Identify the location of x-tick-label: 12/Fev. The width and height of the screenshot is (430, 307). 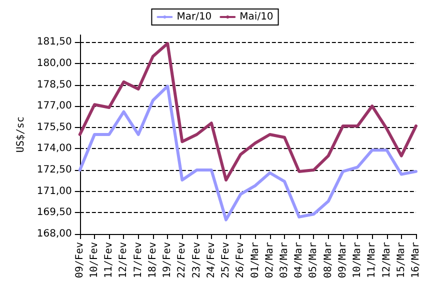
(124, 260).